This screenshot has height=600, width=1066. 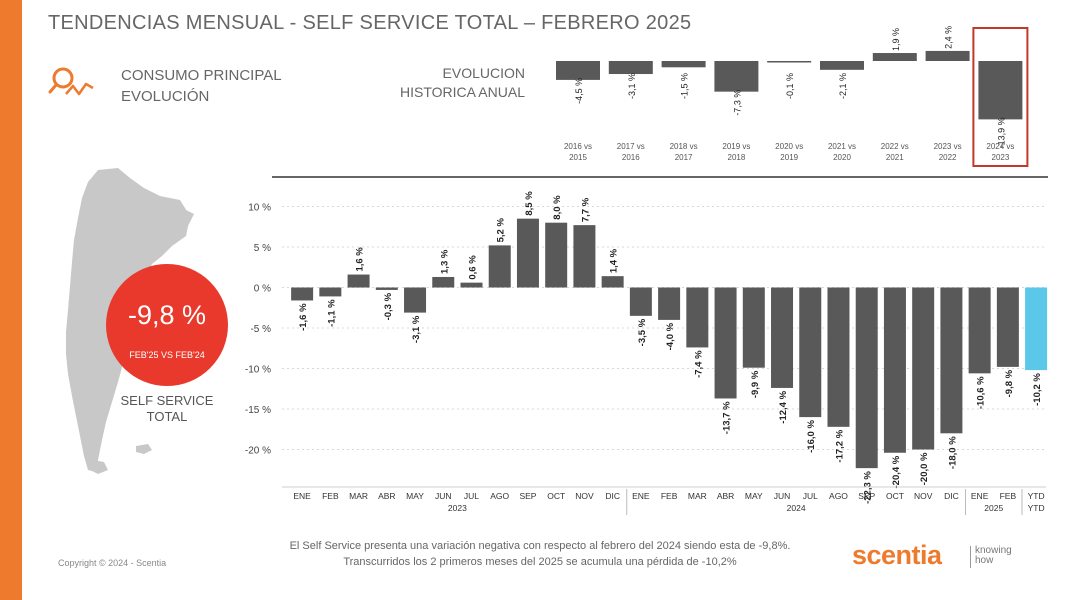 I want to click on annual-bar-label-4: -0,1 %, so click(x=790, y=86).